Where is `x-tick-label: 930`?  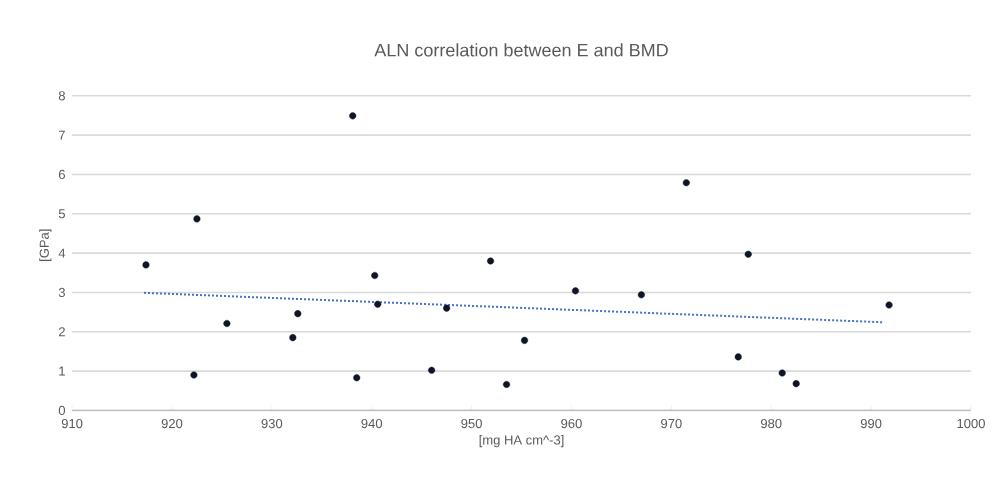
x-tick-label: 930 is located at coordinates (272, 423).